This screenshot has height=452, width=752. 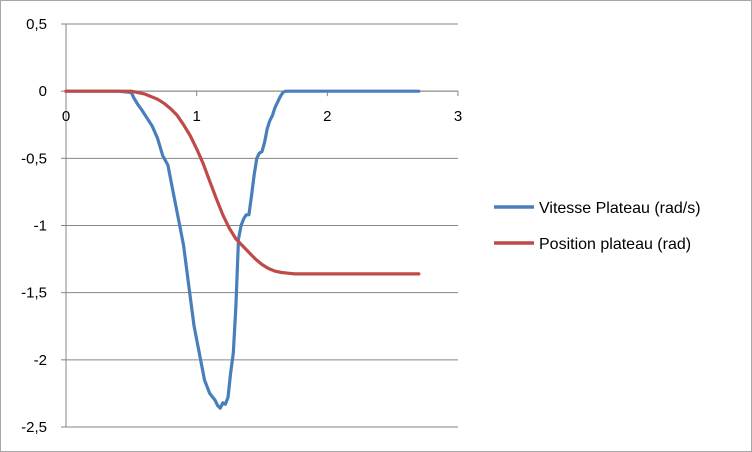 I want to click on y-tick-label: -1,5, so click(x=34, y=293).